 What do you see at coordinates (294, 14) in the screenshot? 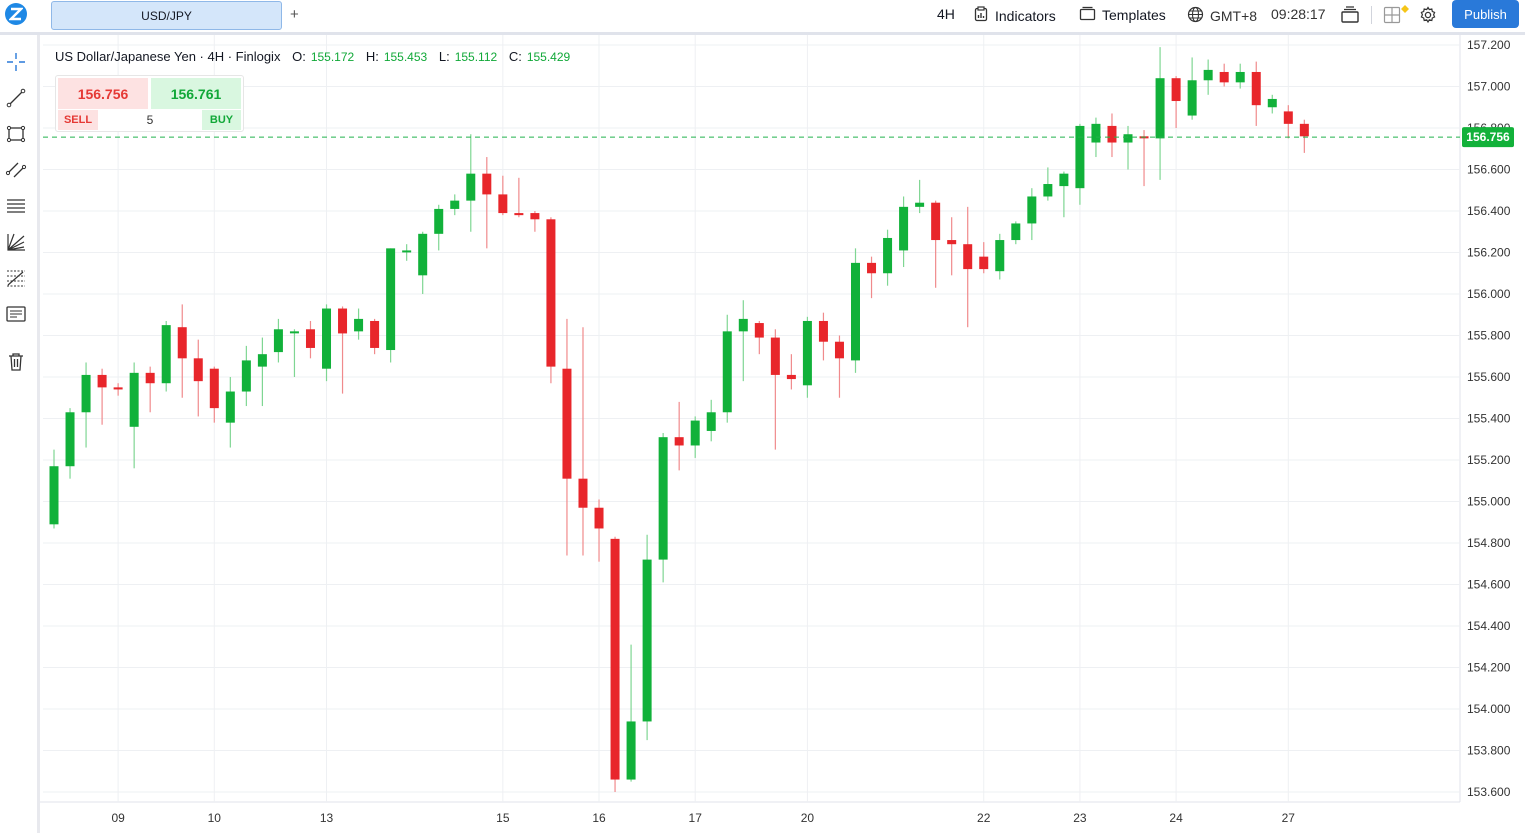
I see `add-tab-button: +` at bounding box center [294, 14].